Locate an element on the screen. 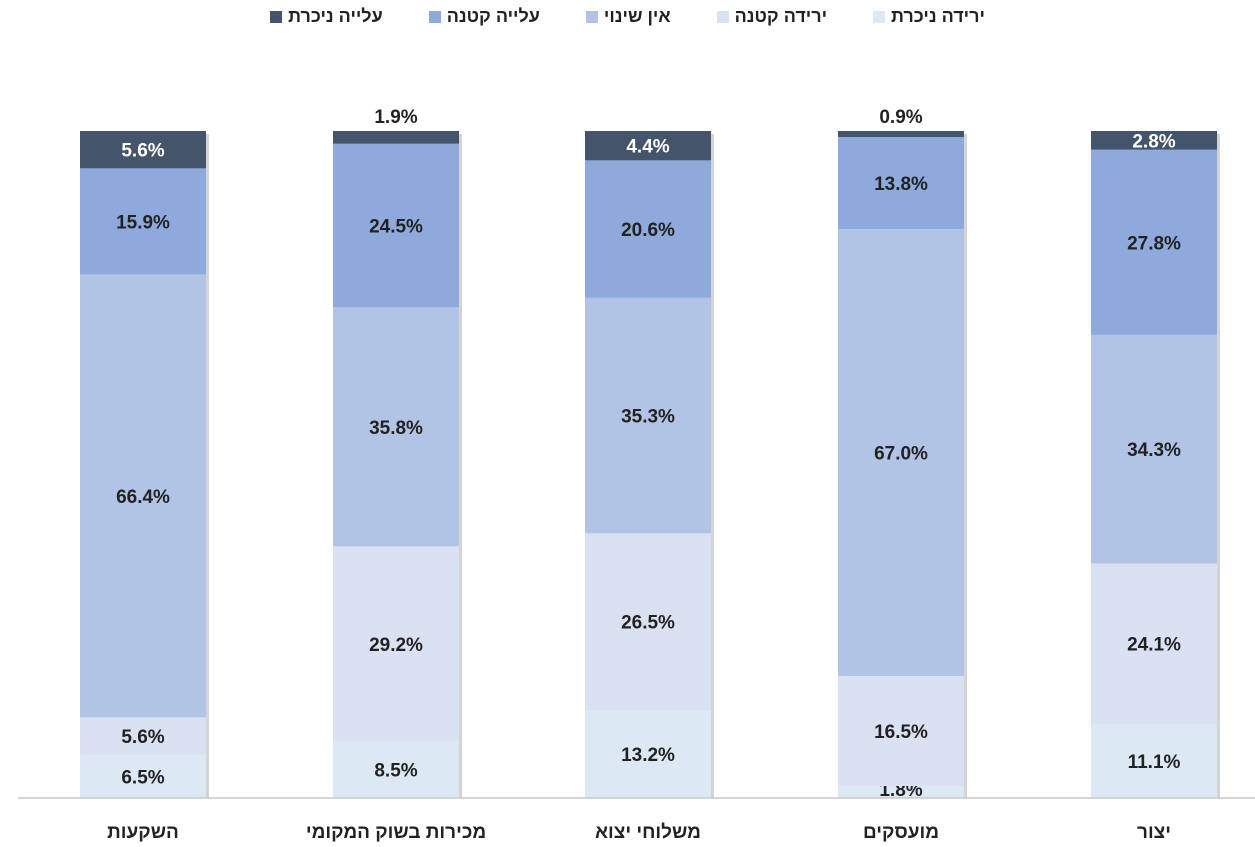 The height and width of the screenshot is (847, 1255). data-label: 6.5% is located at coordinates (142, 777).